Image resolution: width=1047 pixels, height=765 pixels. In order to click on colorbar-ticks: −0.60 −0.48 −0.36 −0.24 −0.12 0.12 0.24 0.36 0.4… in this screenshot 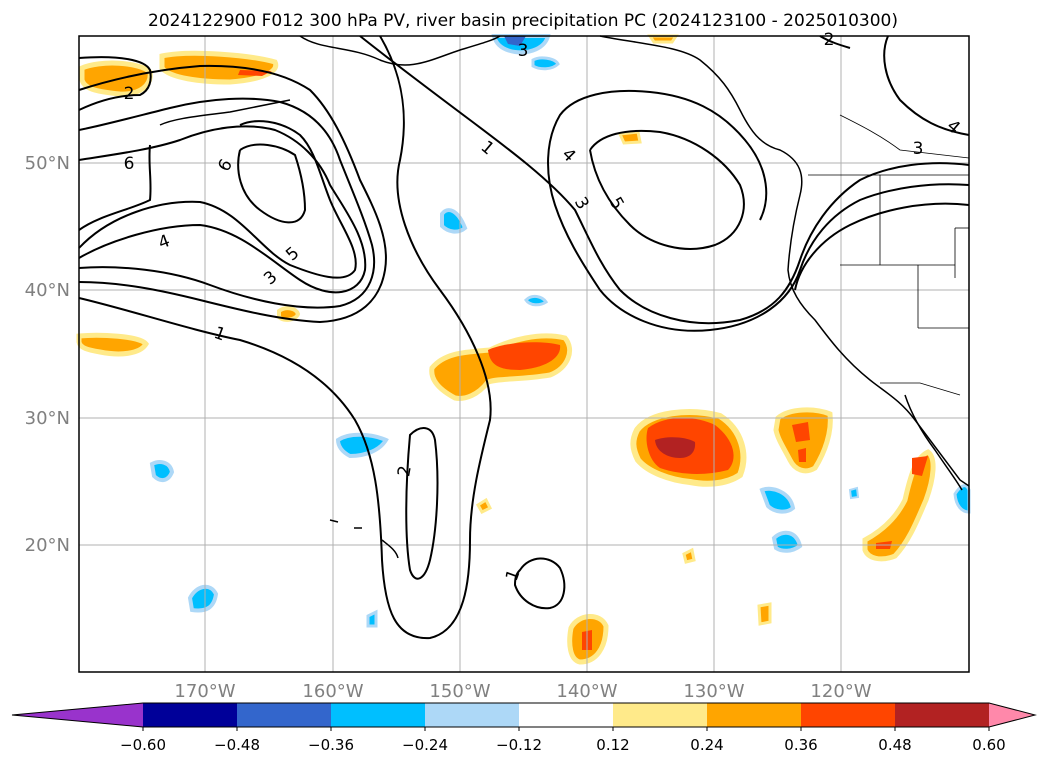, I will do `click(563, 740)`.